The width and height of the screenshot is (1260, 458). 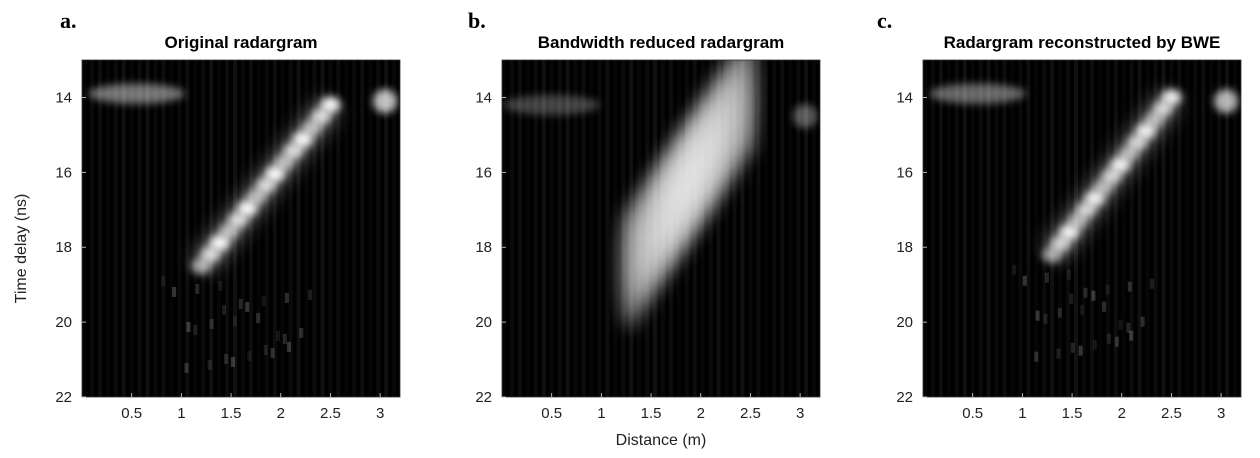 What do you see at coordinates (904, 172) in the screenshot?
I see `y-tick-label: 16` at bounding box center [904, 172].